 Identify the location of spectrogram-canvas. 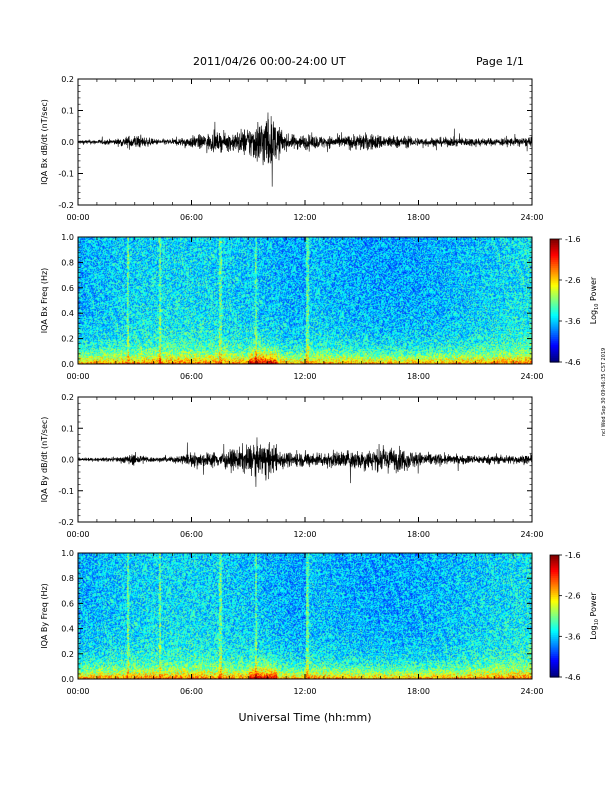
(305, 300).